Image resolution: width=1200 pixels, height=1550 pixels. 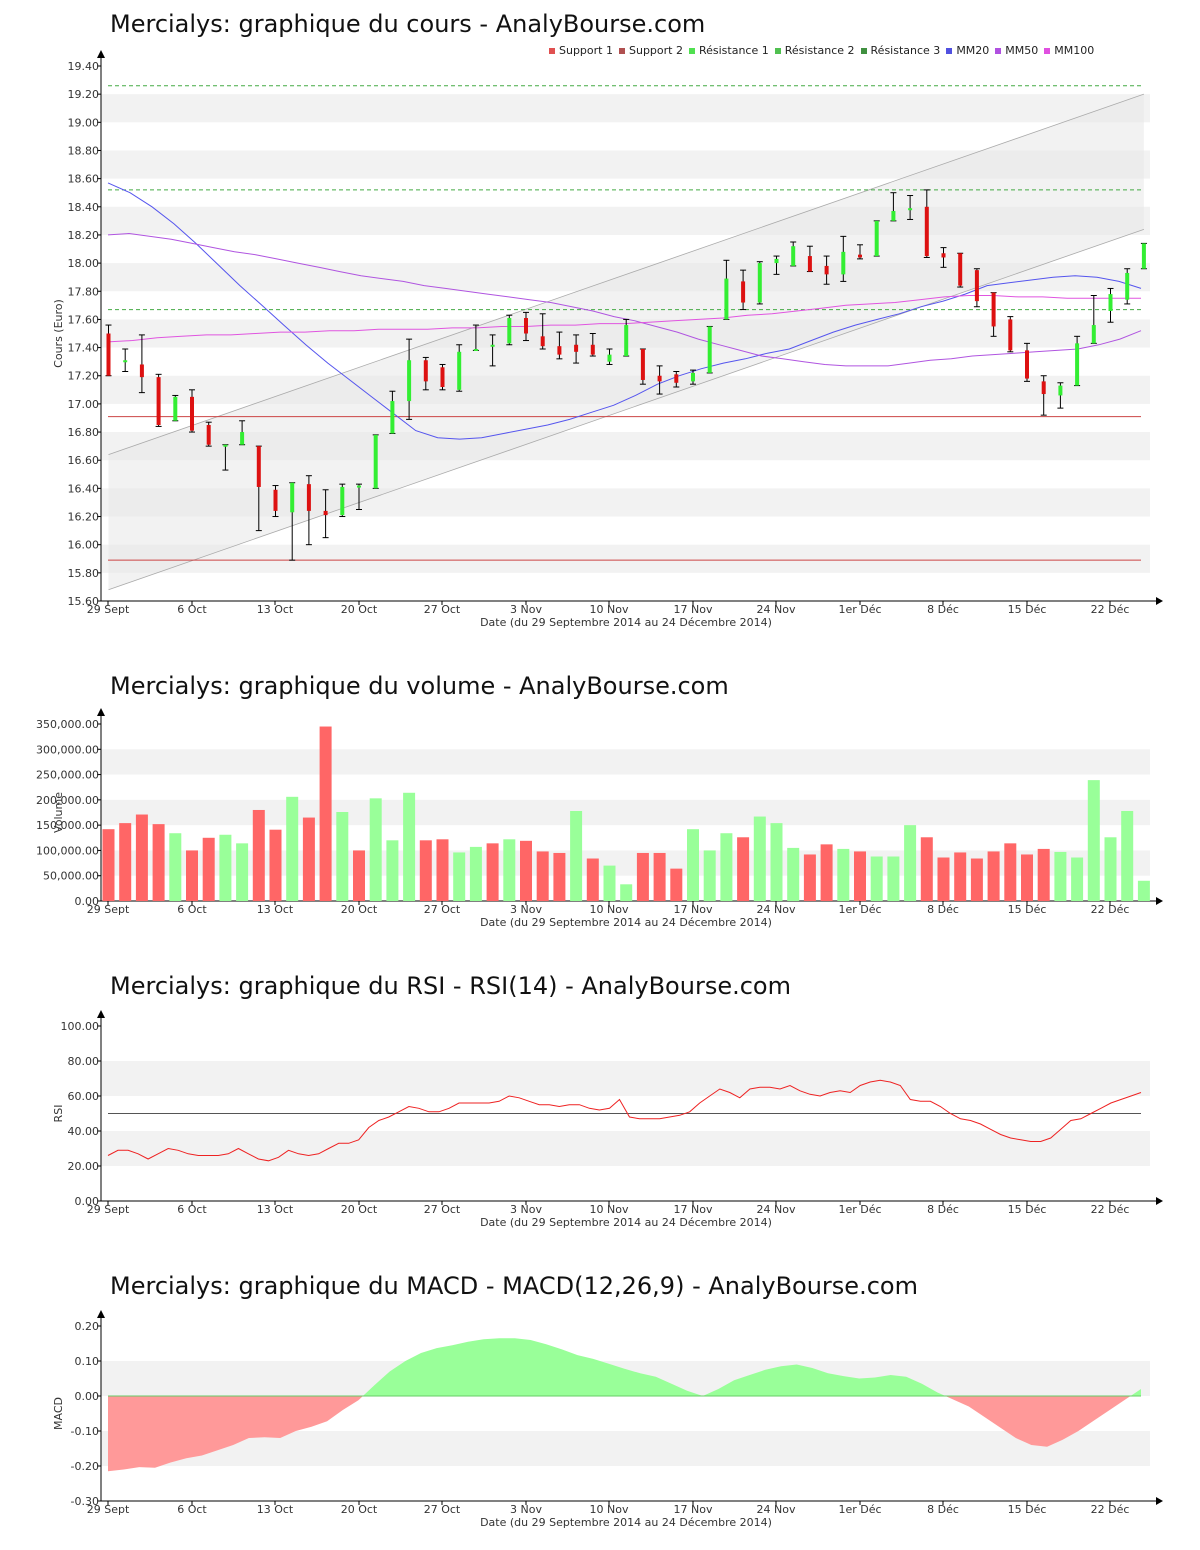 I want to click on volume-y-tick-label: 200,000.00, so click(x=67, y=800).